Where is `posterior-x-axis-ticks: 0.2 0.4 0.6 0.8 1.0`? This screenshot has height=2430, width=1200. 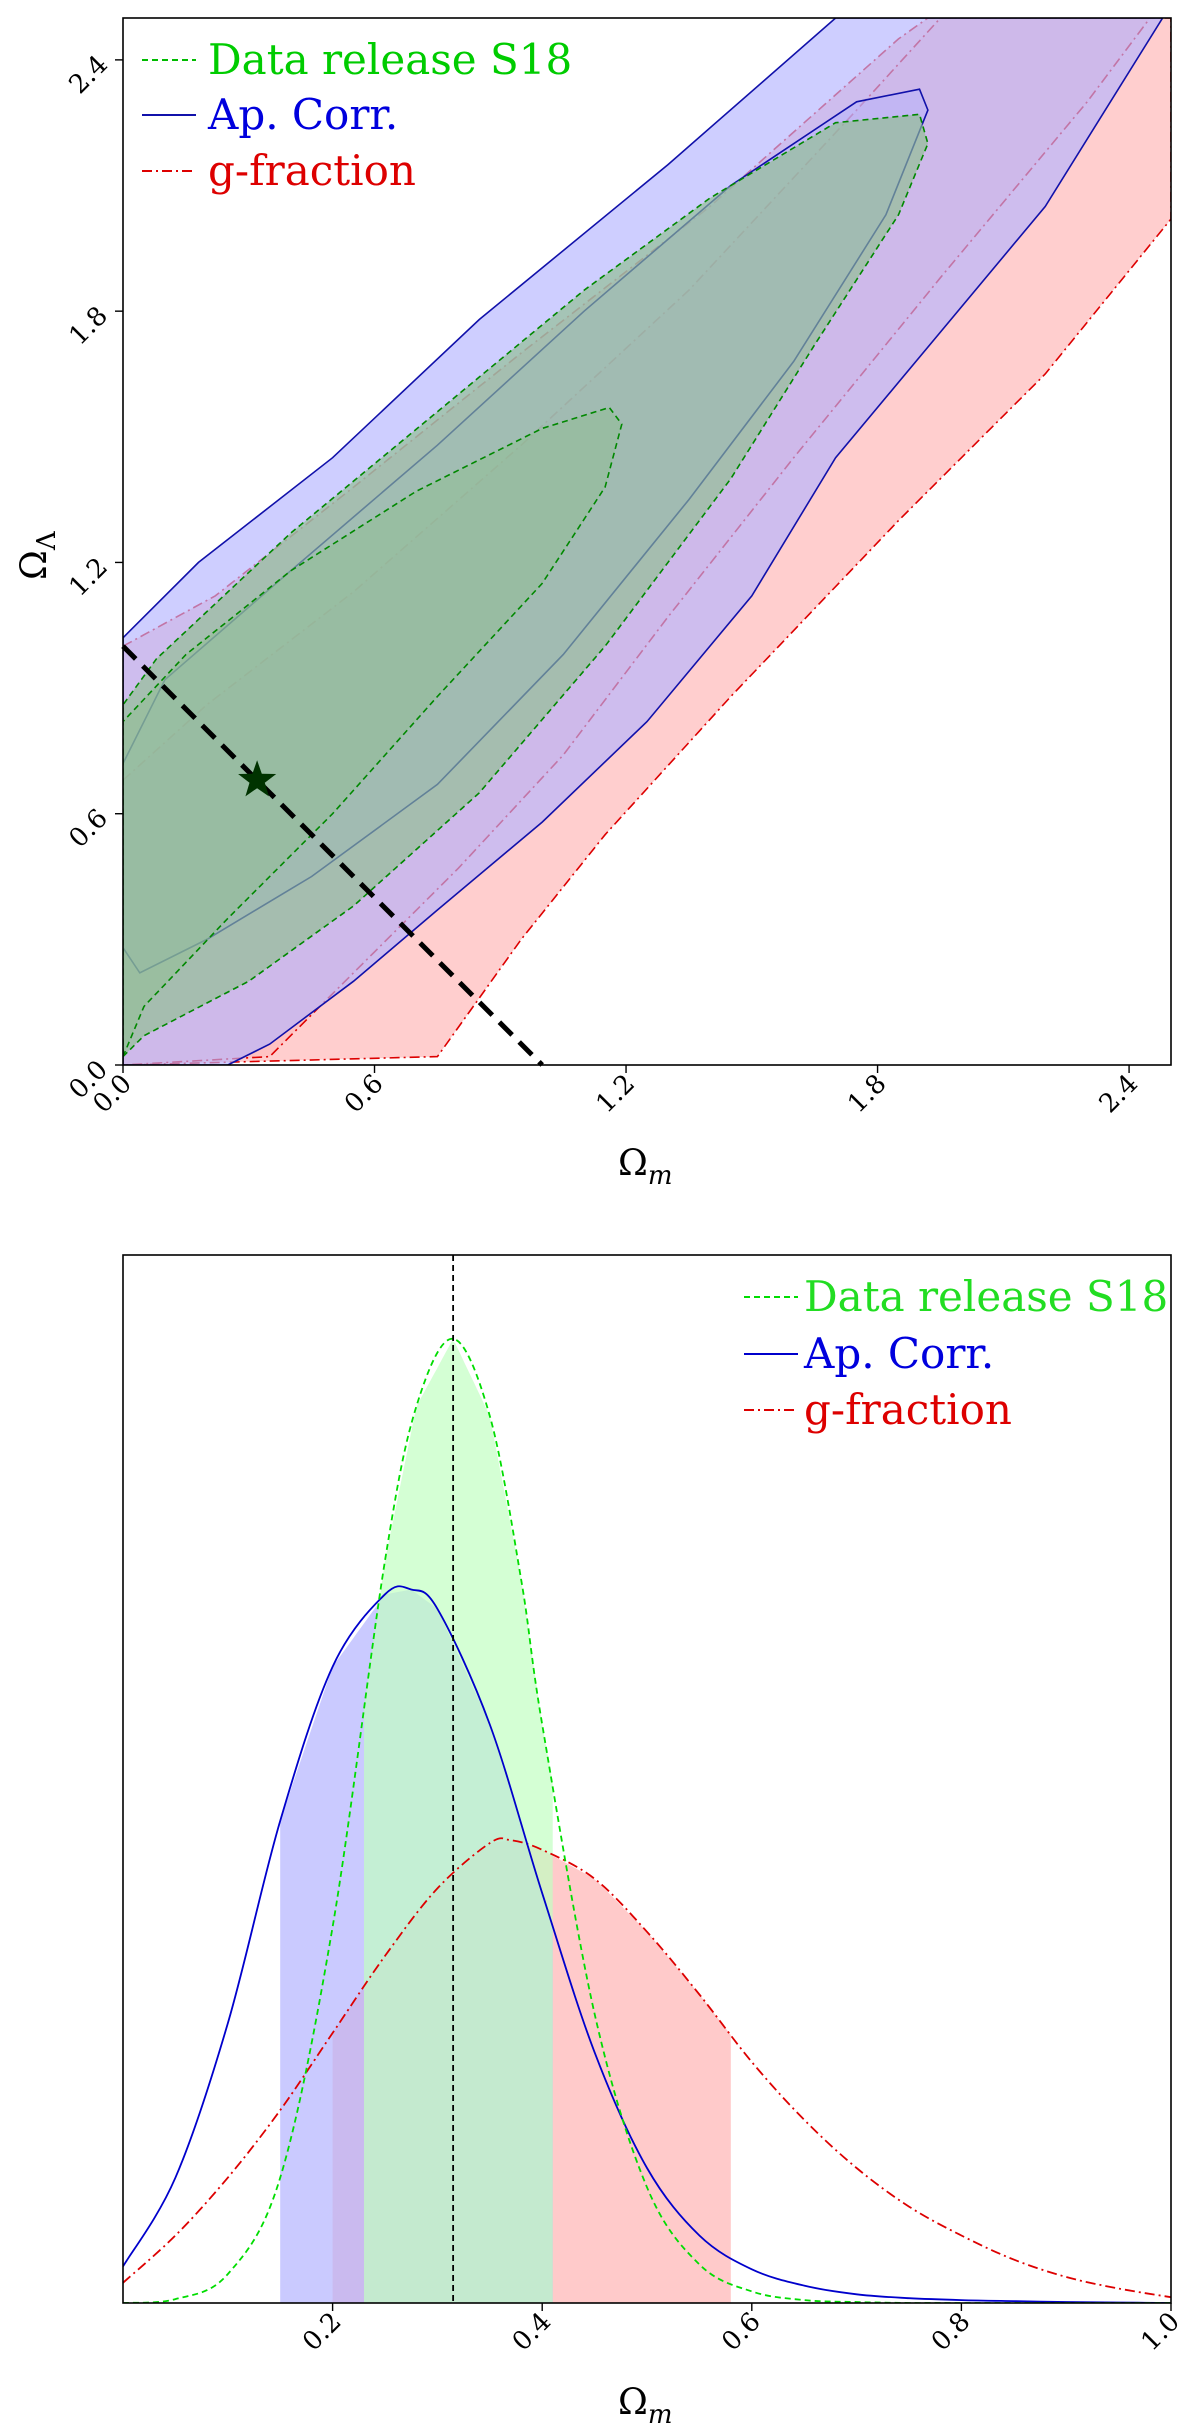 posterior-x-axis-ticks: 0.2 0.4 0.6 0.8 1.0 is located at coordinates (741, 2330).